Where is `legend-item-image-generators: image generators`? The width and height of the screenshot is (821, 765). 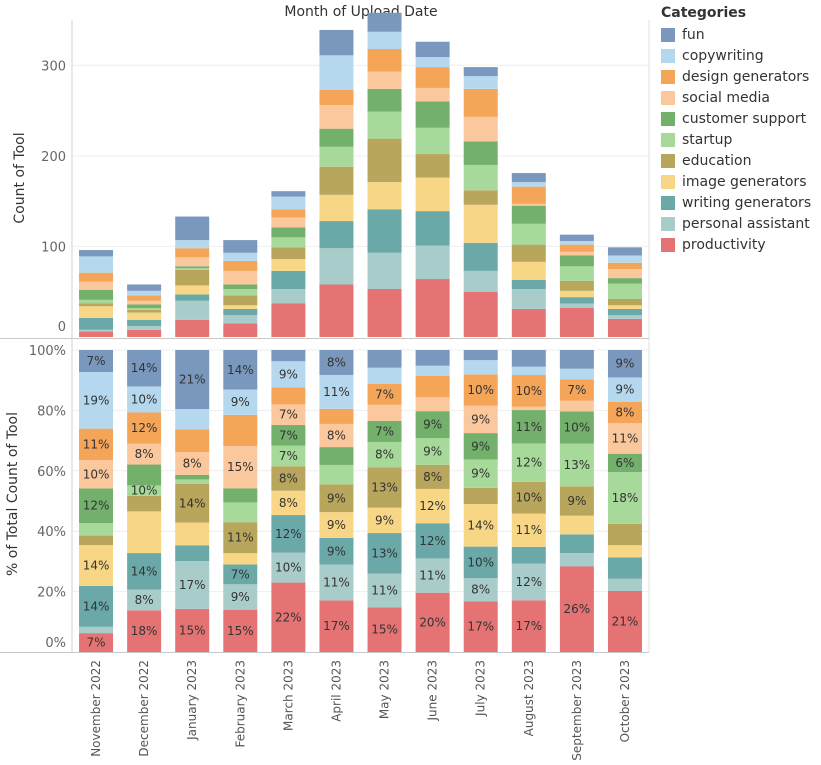 legend-item-image-generators: image generators is located at coordinates (741, 181).